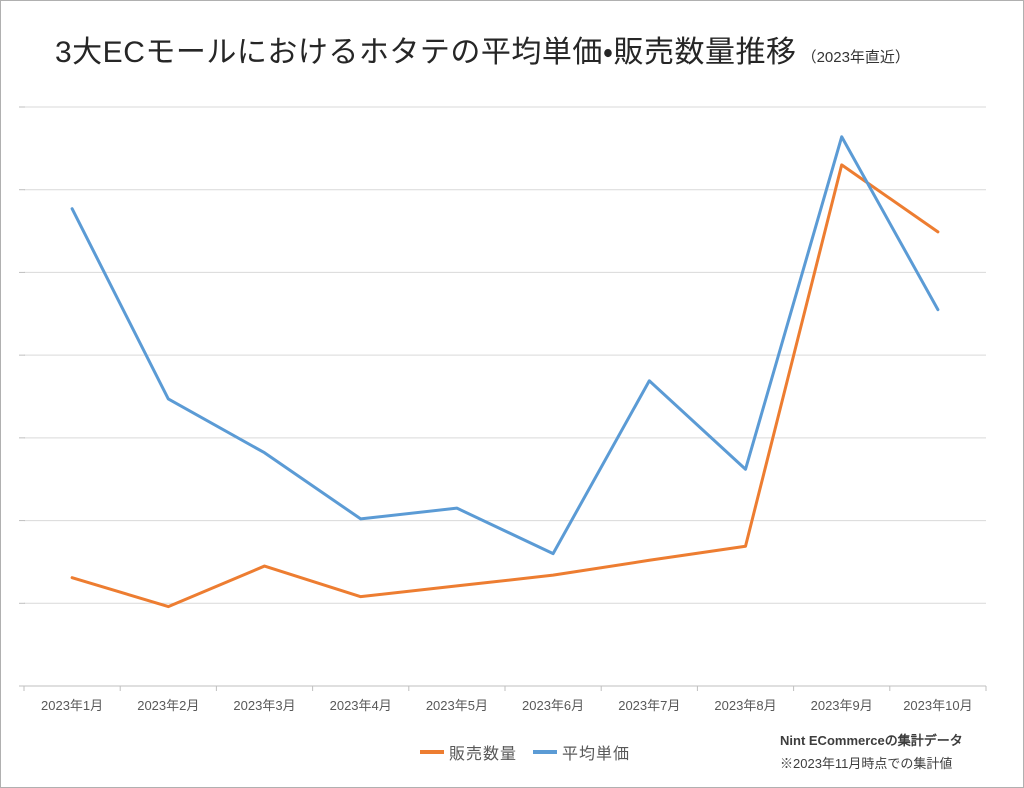 The height and width of the screenshot is (788, 1024). What do you see at coordinates (871, 740) in the screenshot?
I see `source-line-1: Nint ECommerceの集計データ` at bounding box center [871, 740].